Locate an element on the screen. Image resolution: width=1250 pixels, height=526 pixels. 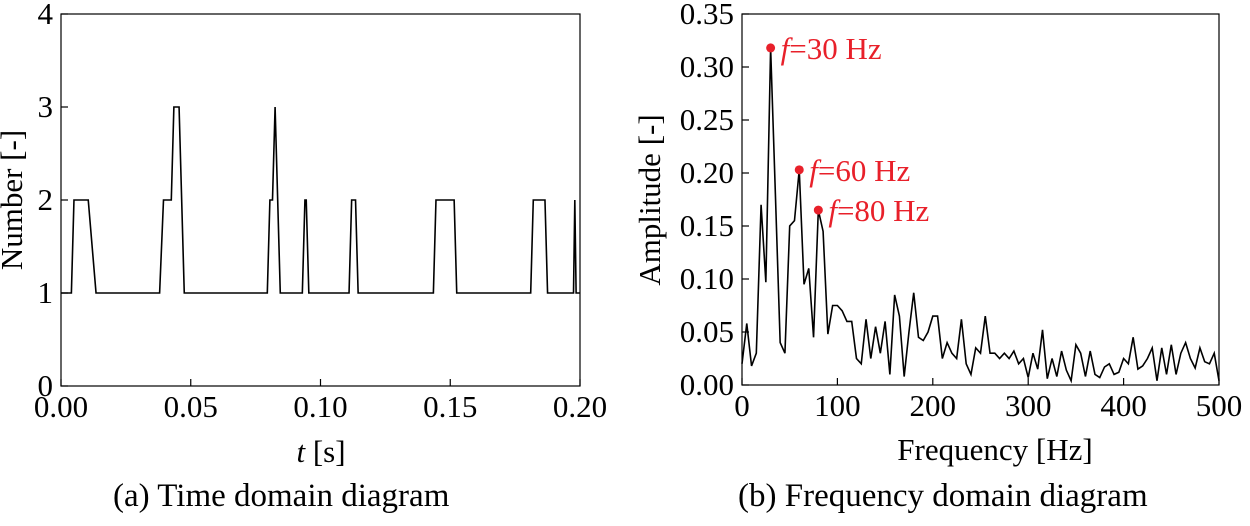
frequency-ytick-label: 0.05 is located at coordinates (707, 331).